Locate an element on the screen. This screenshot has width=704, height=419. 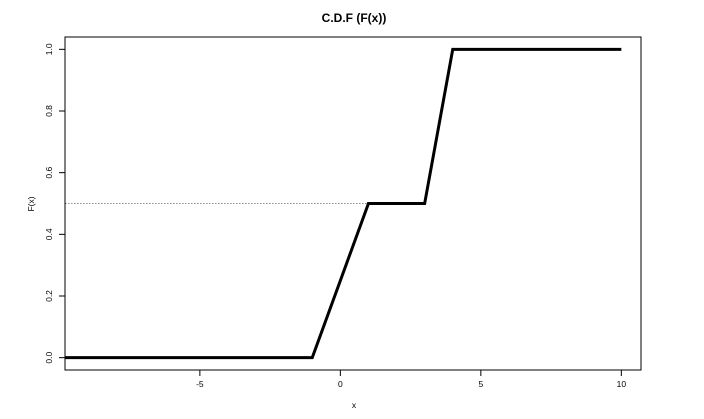
y-tick-label: 0.0 is located at coordinates (49, 357).